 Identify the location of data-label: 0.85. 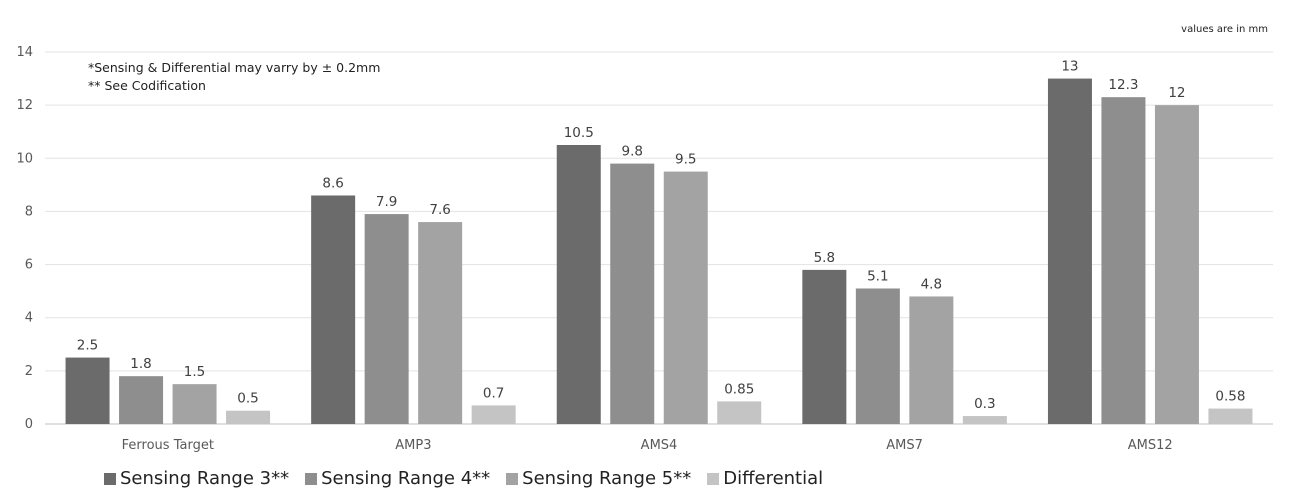
(739, 389).